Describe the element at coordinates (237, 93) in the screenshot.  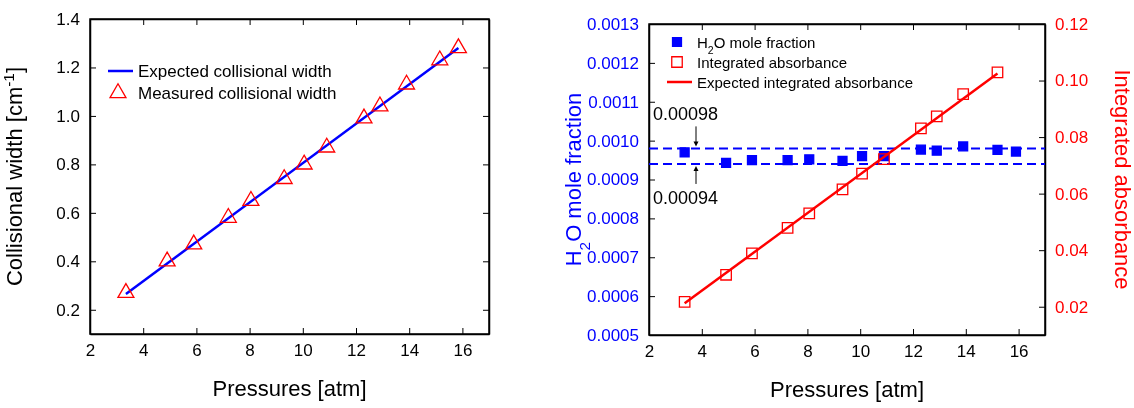
I see `legend-label: Measured collisional width` at that location.